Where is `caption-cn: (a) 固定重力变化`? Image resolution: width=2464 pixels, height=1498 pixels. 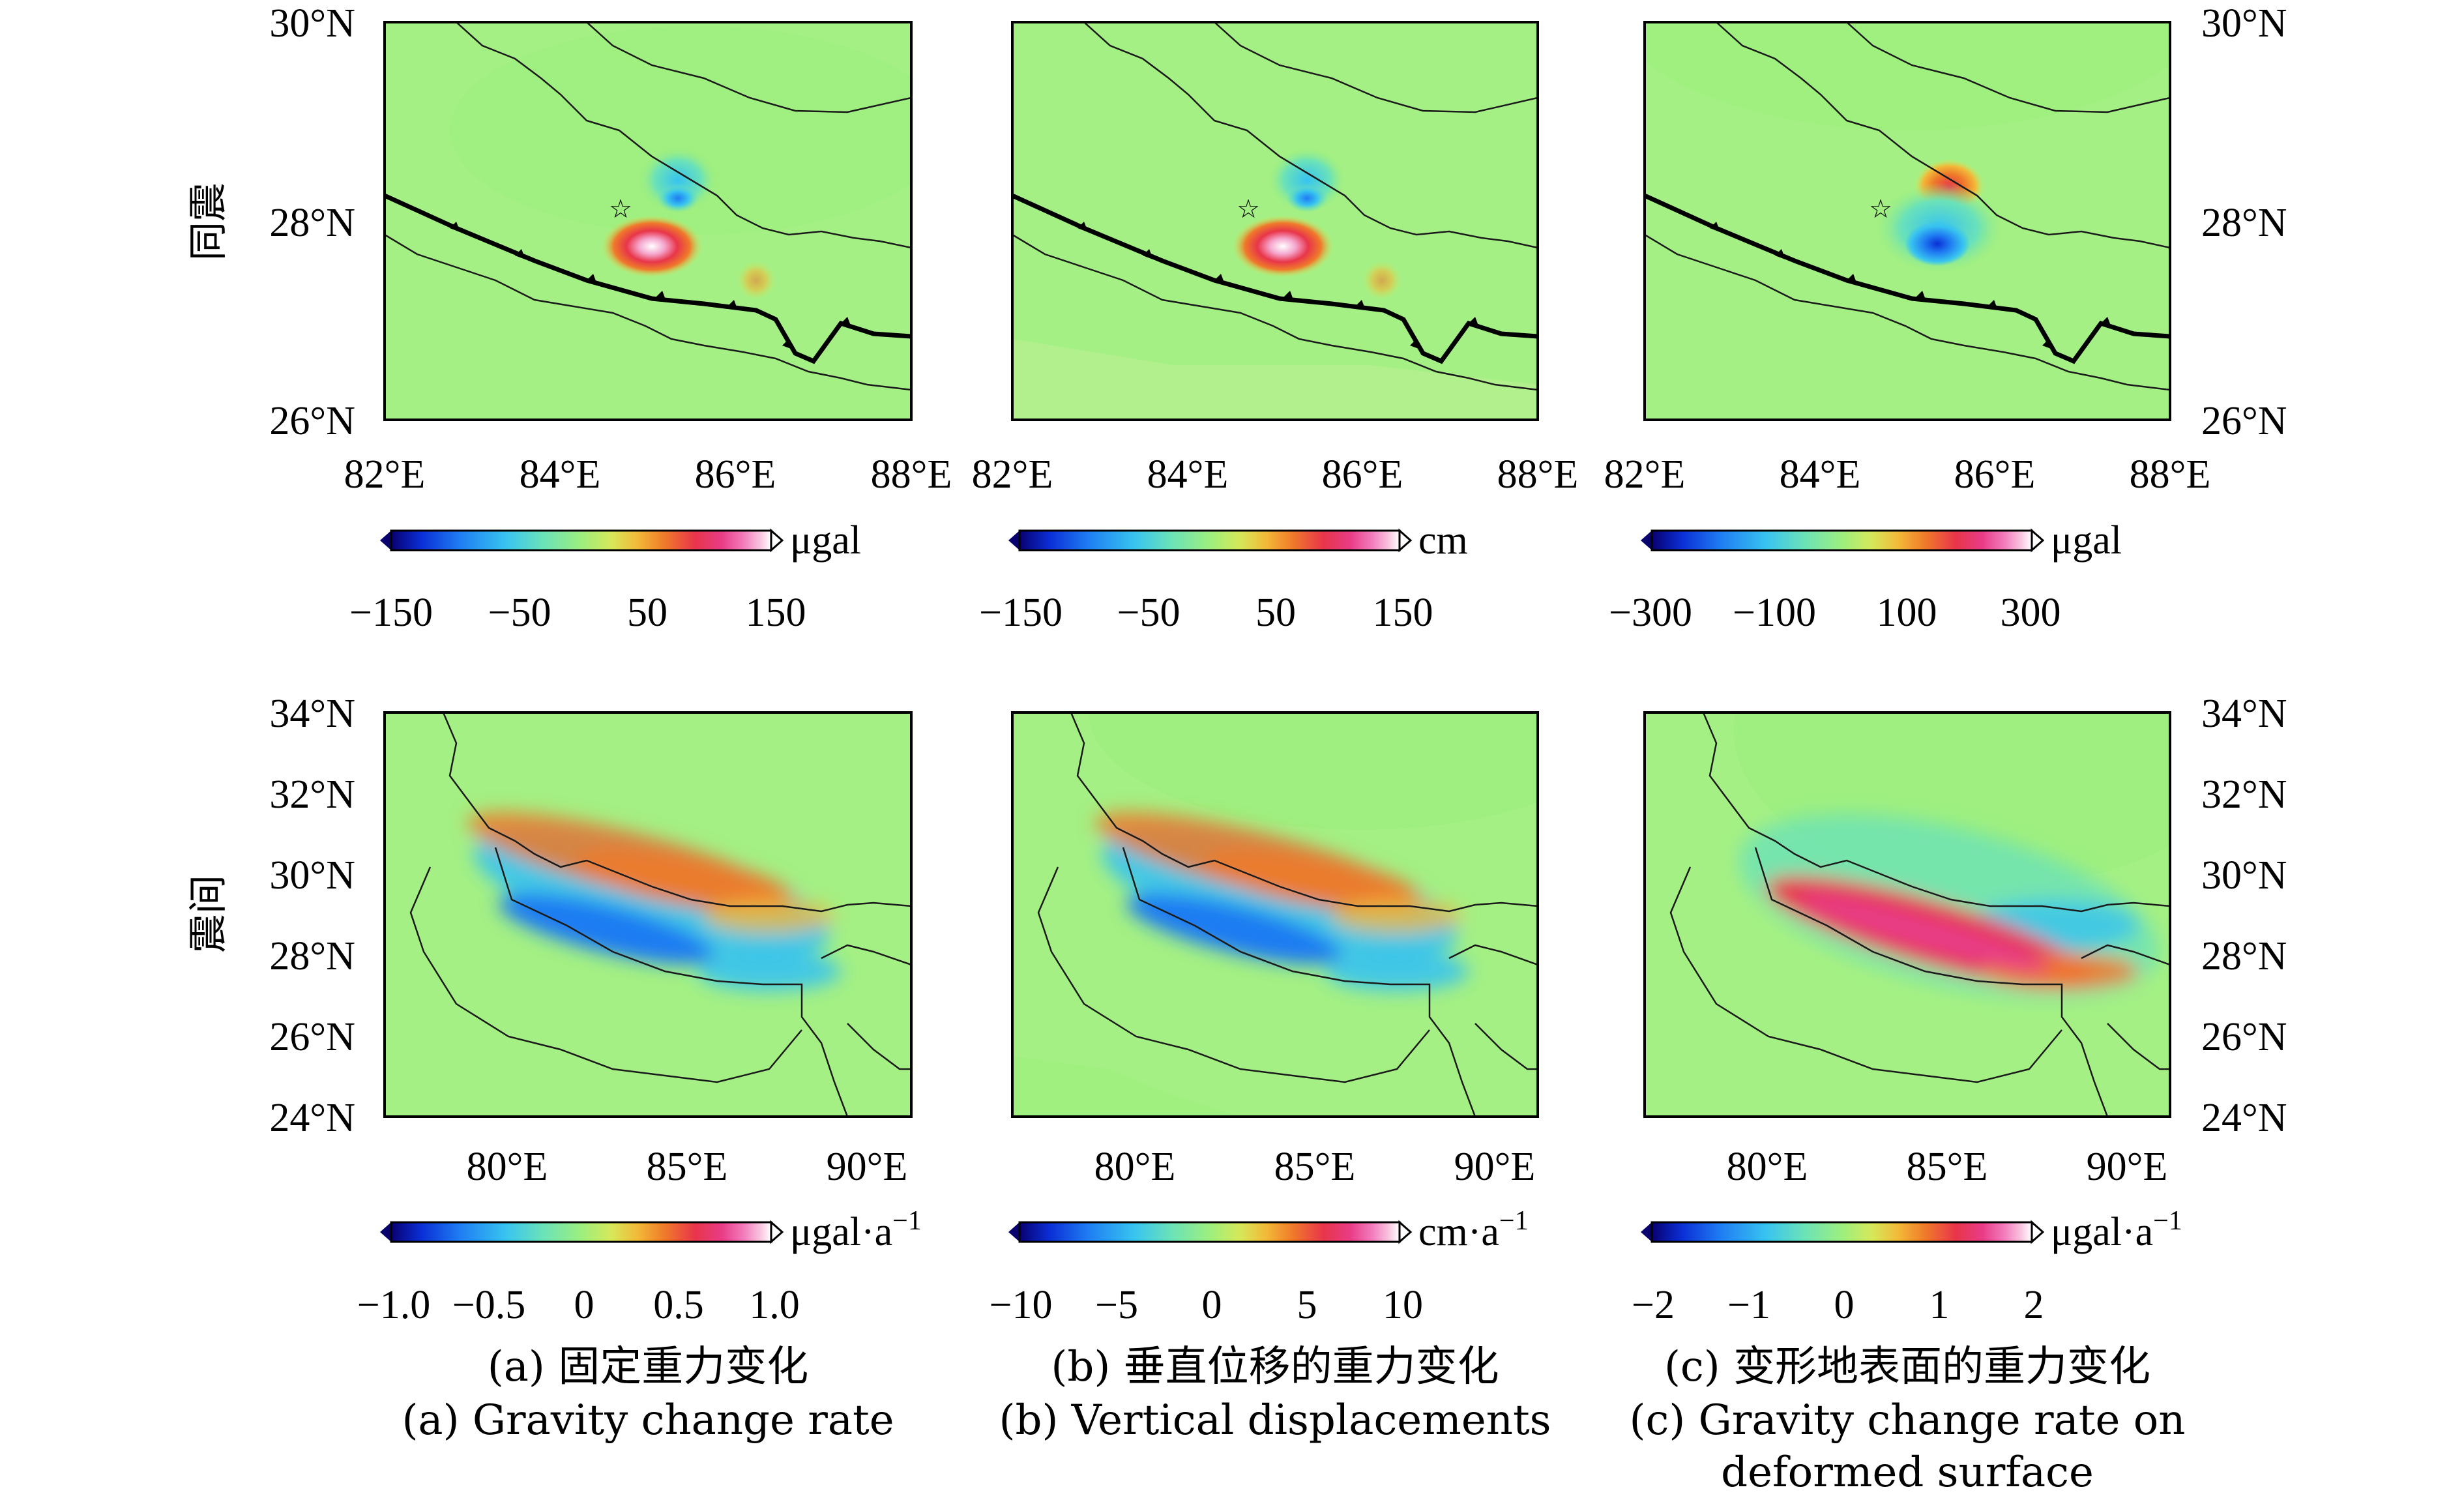 caption-cn: (a) 固定重力变化 is located at coordinates (648, 1367).